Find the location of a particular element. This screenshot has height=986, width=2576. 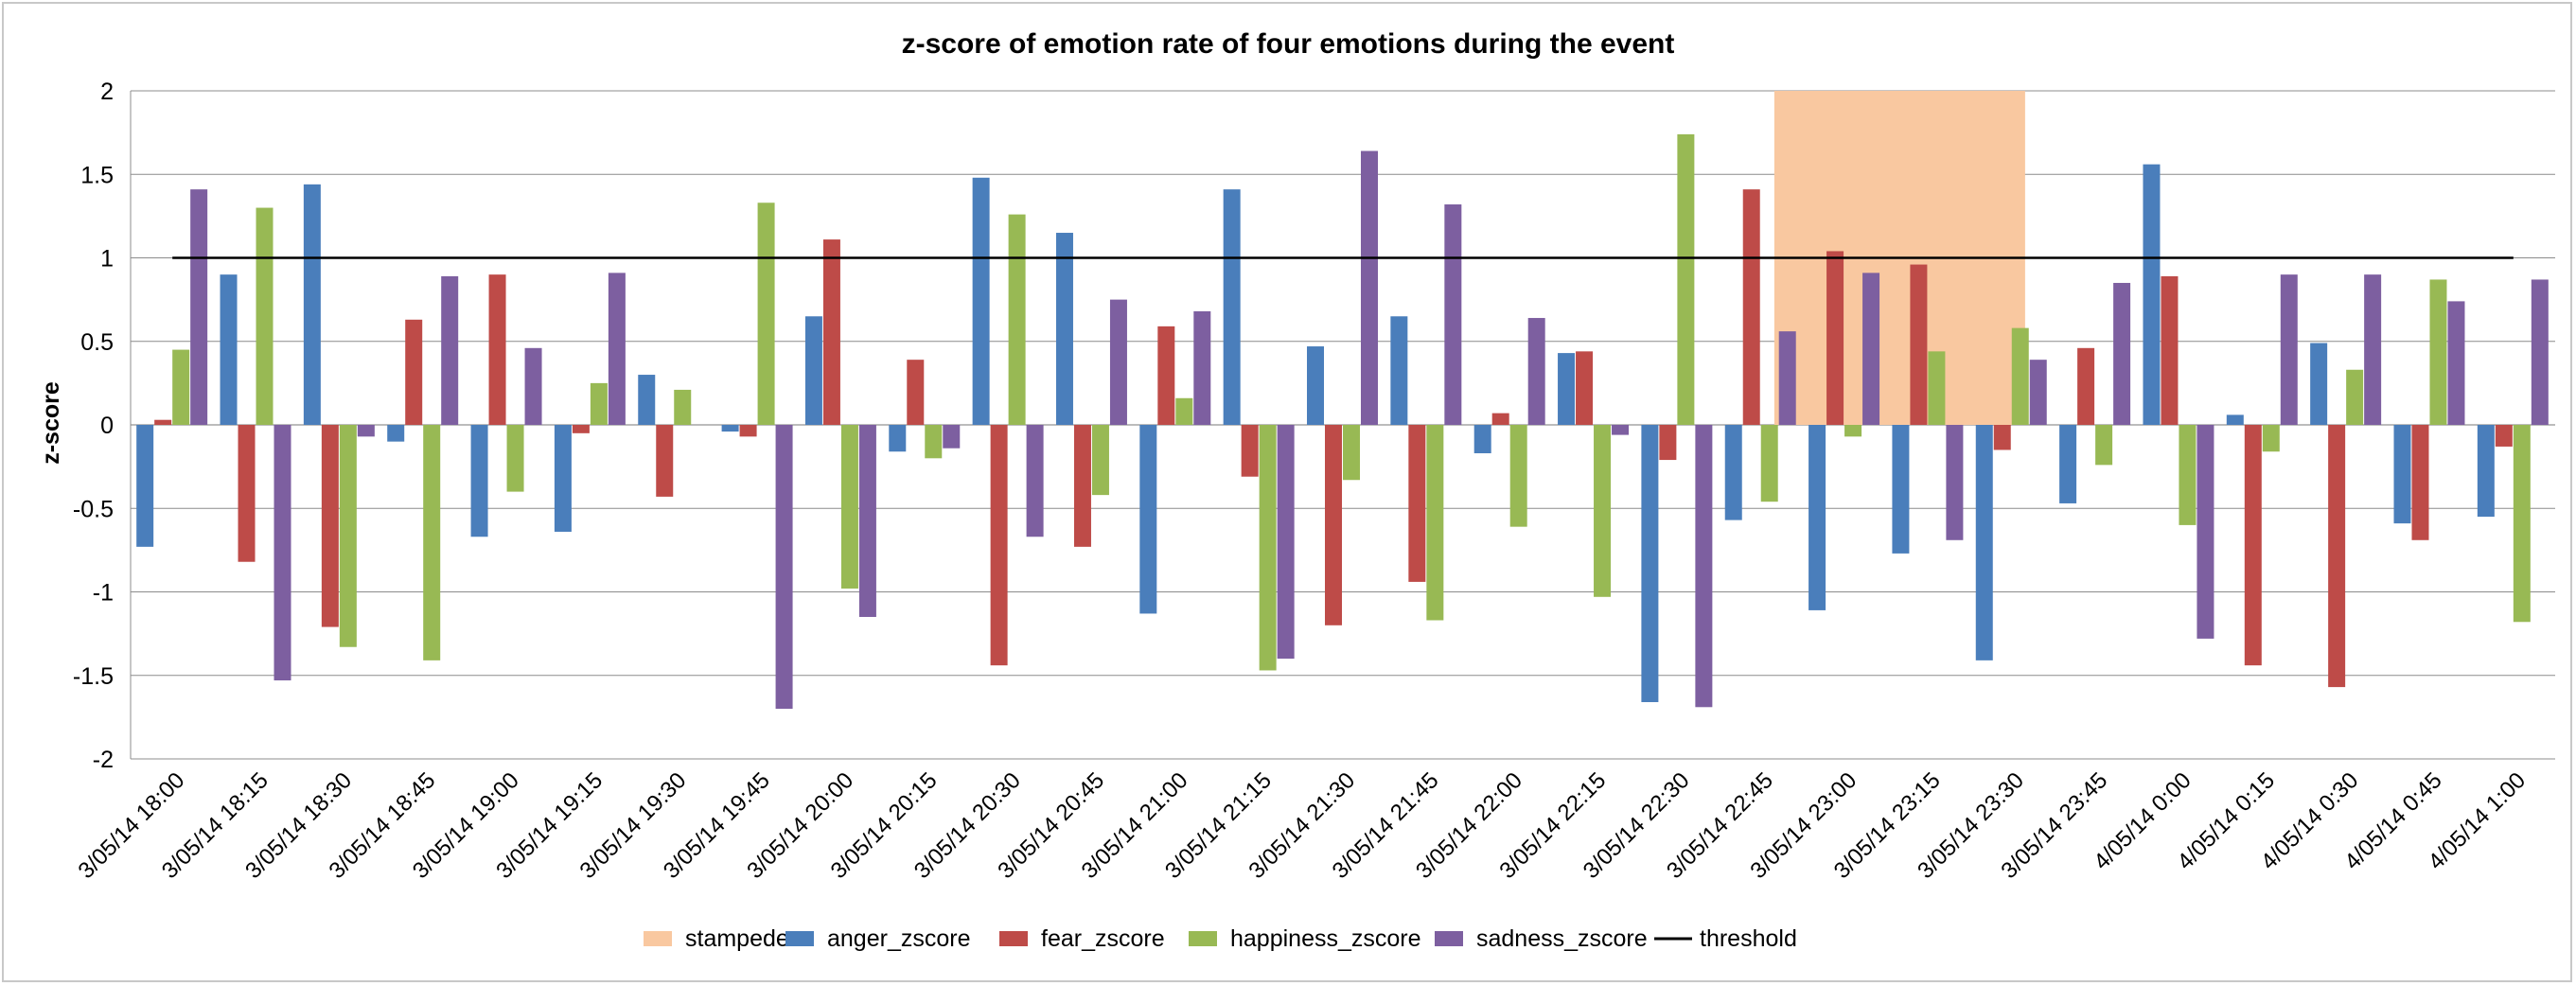

legend-label-threshold: threshold is located at coordinates (1748, 938).